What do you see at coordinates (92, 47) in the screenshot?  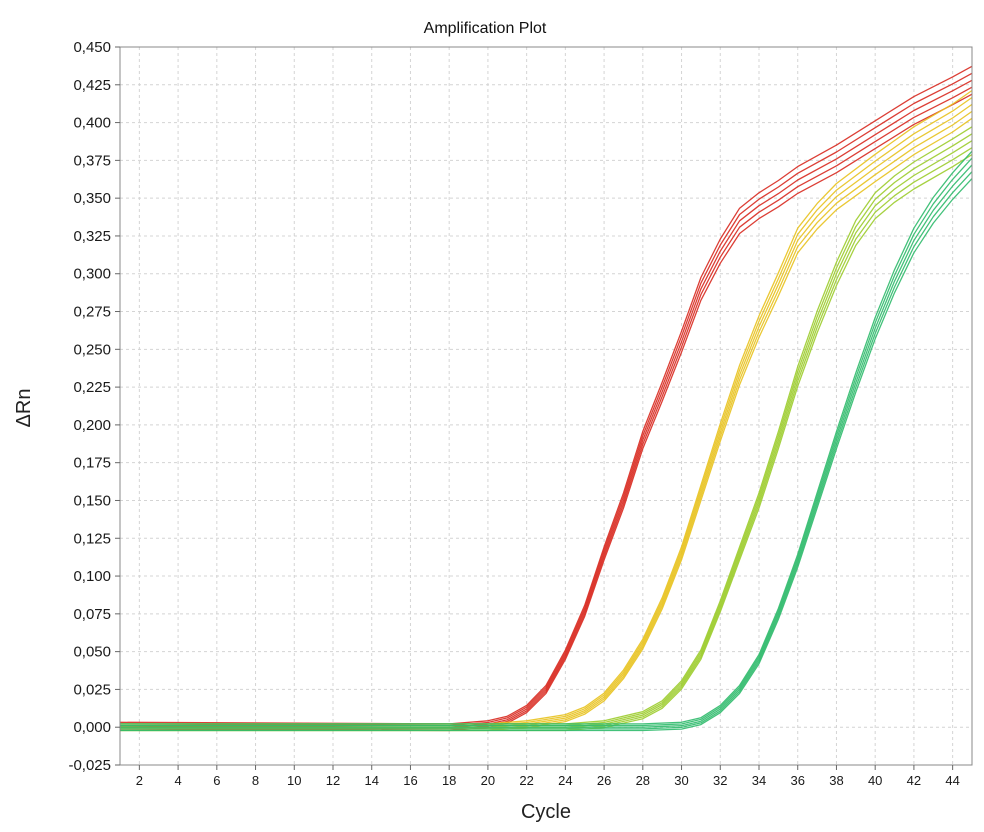 I see `y-tick-label: 0,450` at bounding box center [92, 47].